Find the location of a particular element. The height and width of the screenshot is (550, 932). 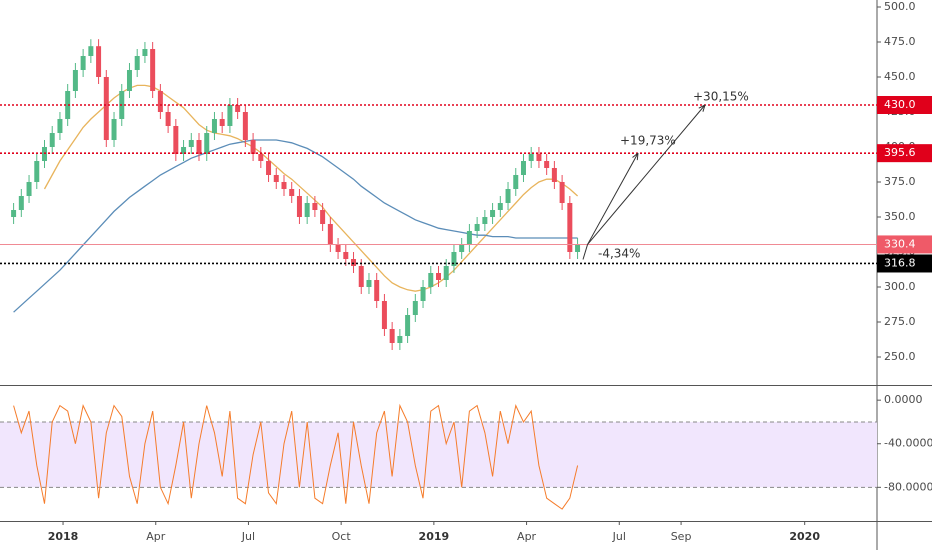

y-tick-label: 375.0 is located at coordinates (900, 181).